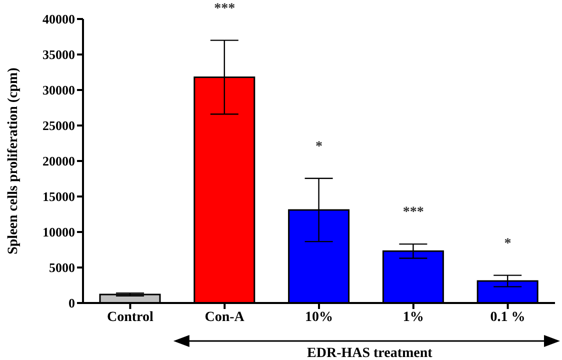 This screenshot has width=562, height=360. I want to click on y-tick-label: 30000, so click(58, 90).